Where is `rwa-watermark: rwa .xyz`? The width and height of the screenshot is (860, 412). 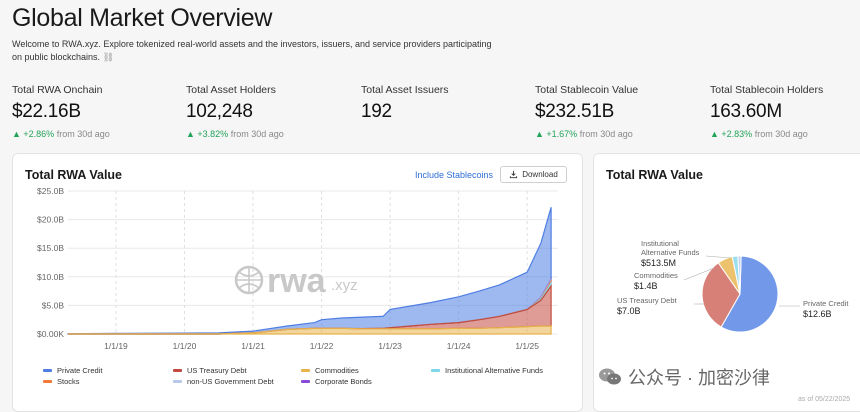 rwa-watermark: rwa .xyz is located at coordinates (296, 281).